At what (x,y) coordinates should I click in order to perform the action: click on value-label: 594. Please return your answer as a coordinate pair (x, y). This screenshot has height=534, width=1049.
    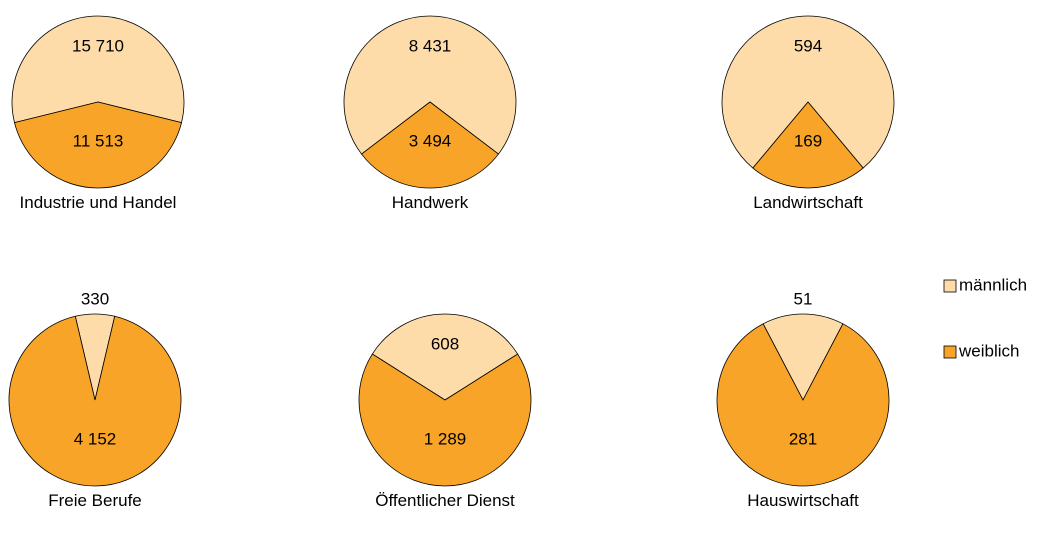
    Looking at the image, I should click on (808, 45).